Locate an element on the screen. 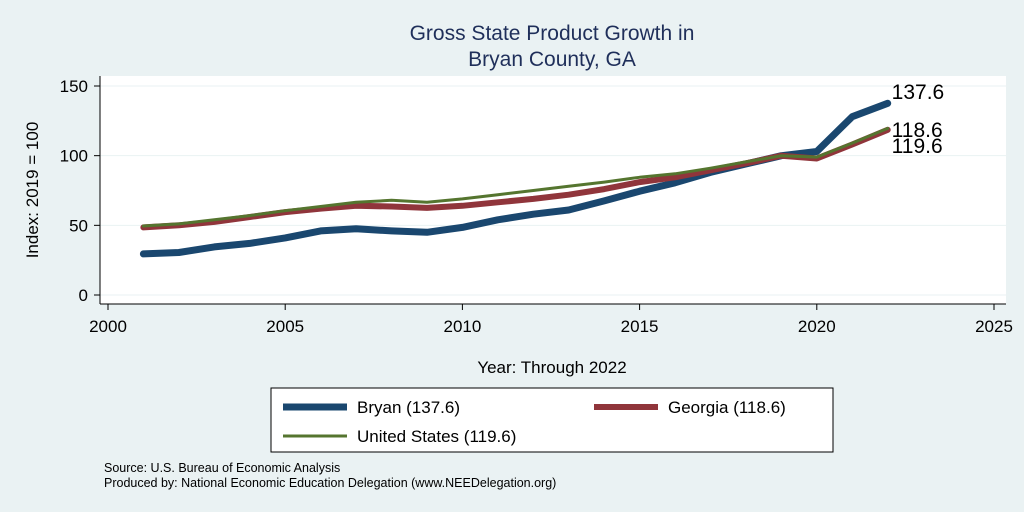 Image resolution: width=1024 pixels, height=512 pixels. chart-title-line-2: Bryan County, GA is located at coordinates (552, 59).